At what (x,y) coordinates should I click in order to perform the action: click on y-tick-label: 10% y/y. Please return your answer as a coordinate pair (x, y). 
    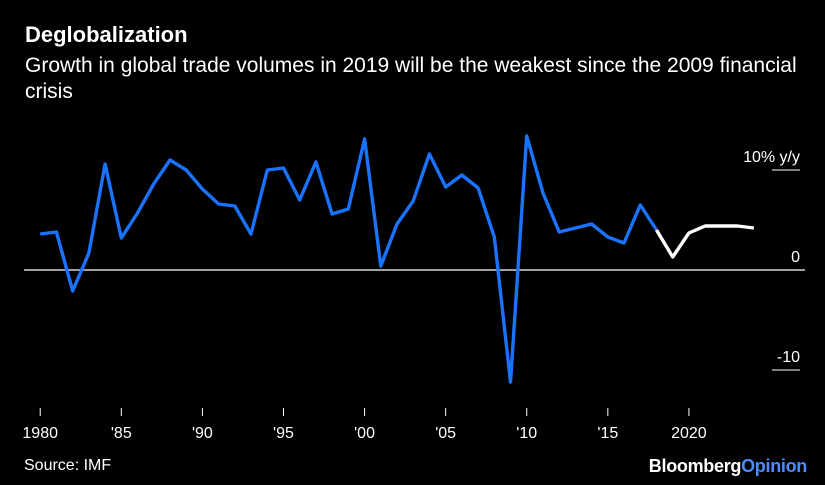
    Looking at the image, I should click on (771, 157).